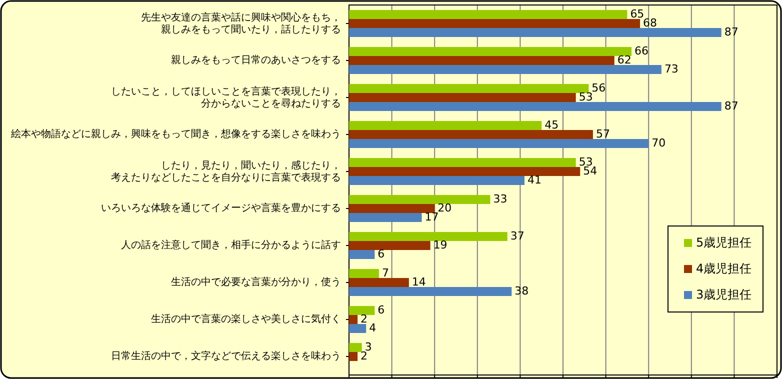  What do you see at coordinates (724, 268) in the screenshot?
I see `legend-label: 4歳児担任` at bounding box center [724, 268].